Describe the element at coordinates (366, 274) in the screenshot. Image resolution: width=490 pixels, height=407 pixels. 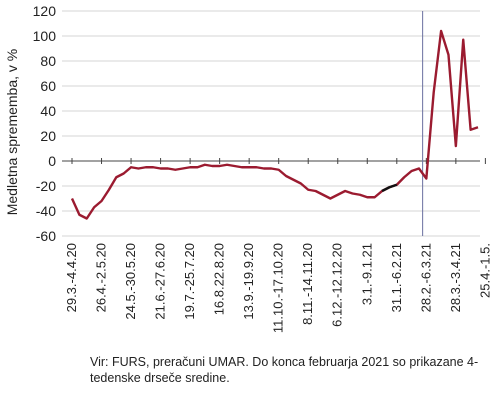
I see `x-tick-label: 3.1.-9.1.21` at that location.